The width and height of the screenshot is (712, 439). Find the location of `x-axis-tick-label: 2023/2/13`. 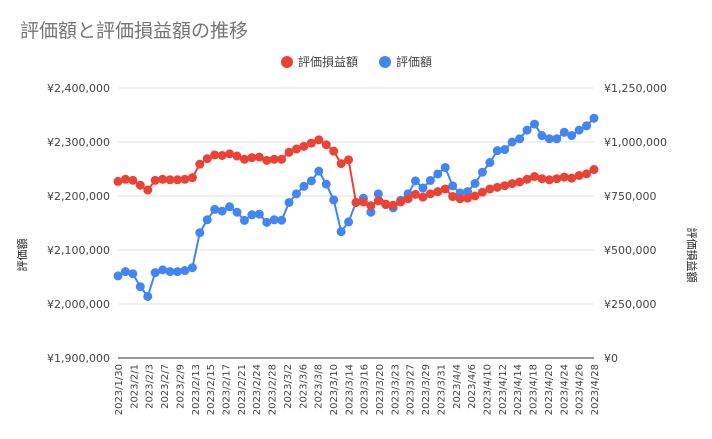

x-axis-tick-label: 2023/2/13 is located at coordinates (196, 389).